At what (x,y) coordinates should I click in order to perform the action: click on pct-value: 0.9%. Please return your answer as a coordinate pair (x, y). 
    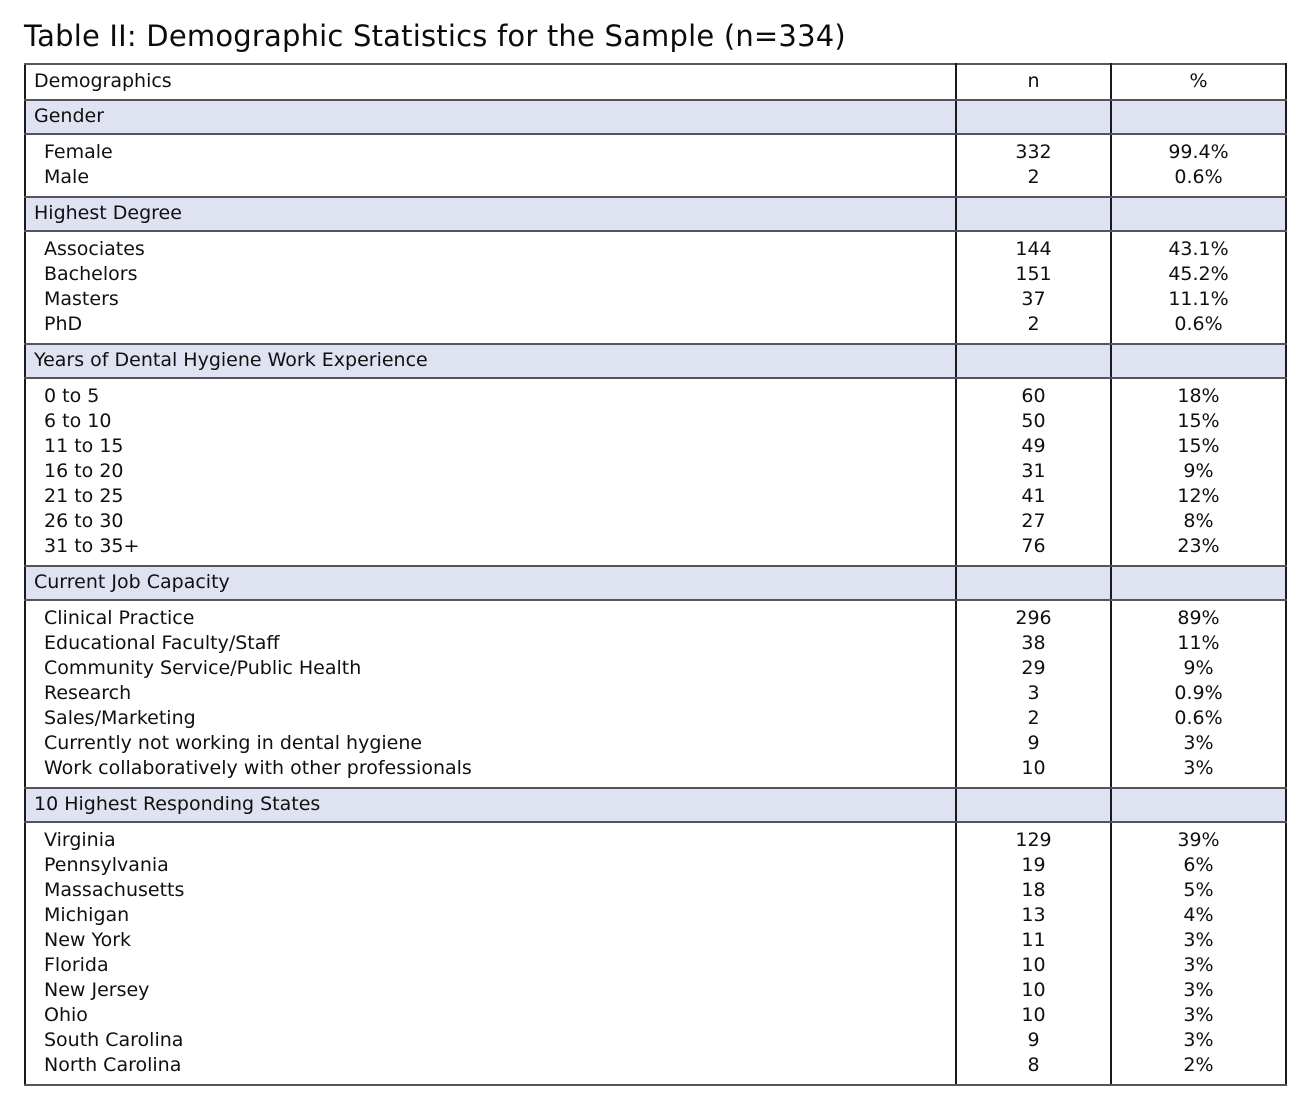
    Looking at the image, I should click on (1198, 693).